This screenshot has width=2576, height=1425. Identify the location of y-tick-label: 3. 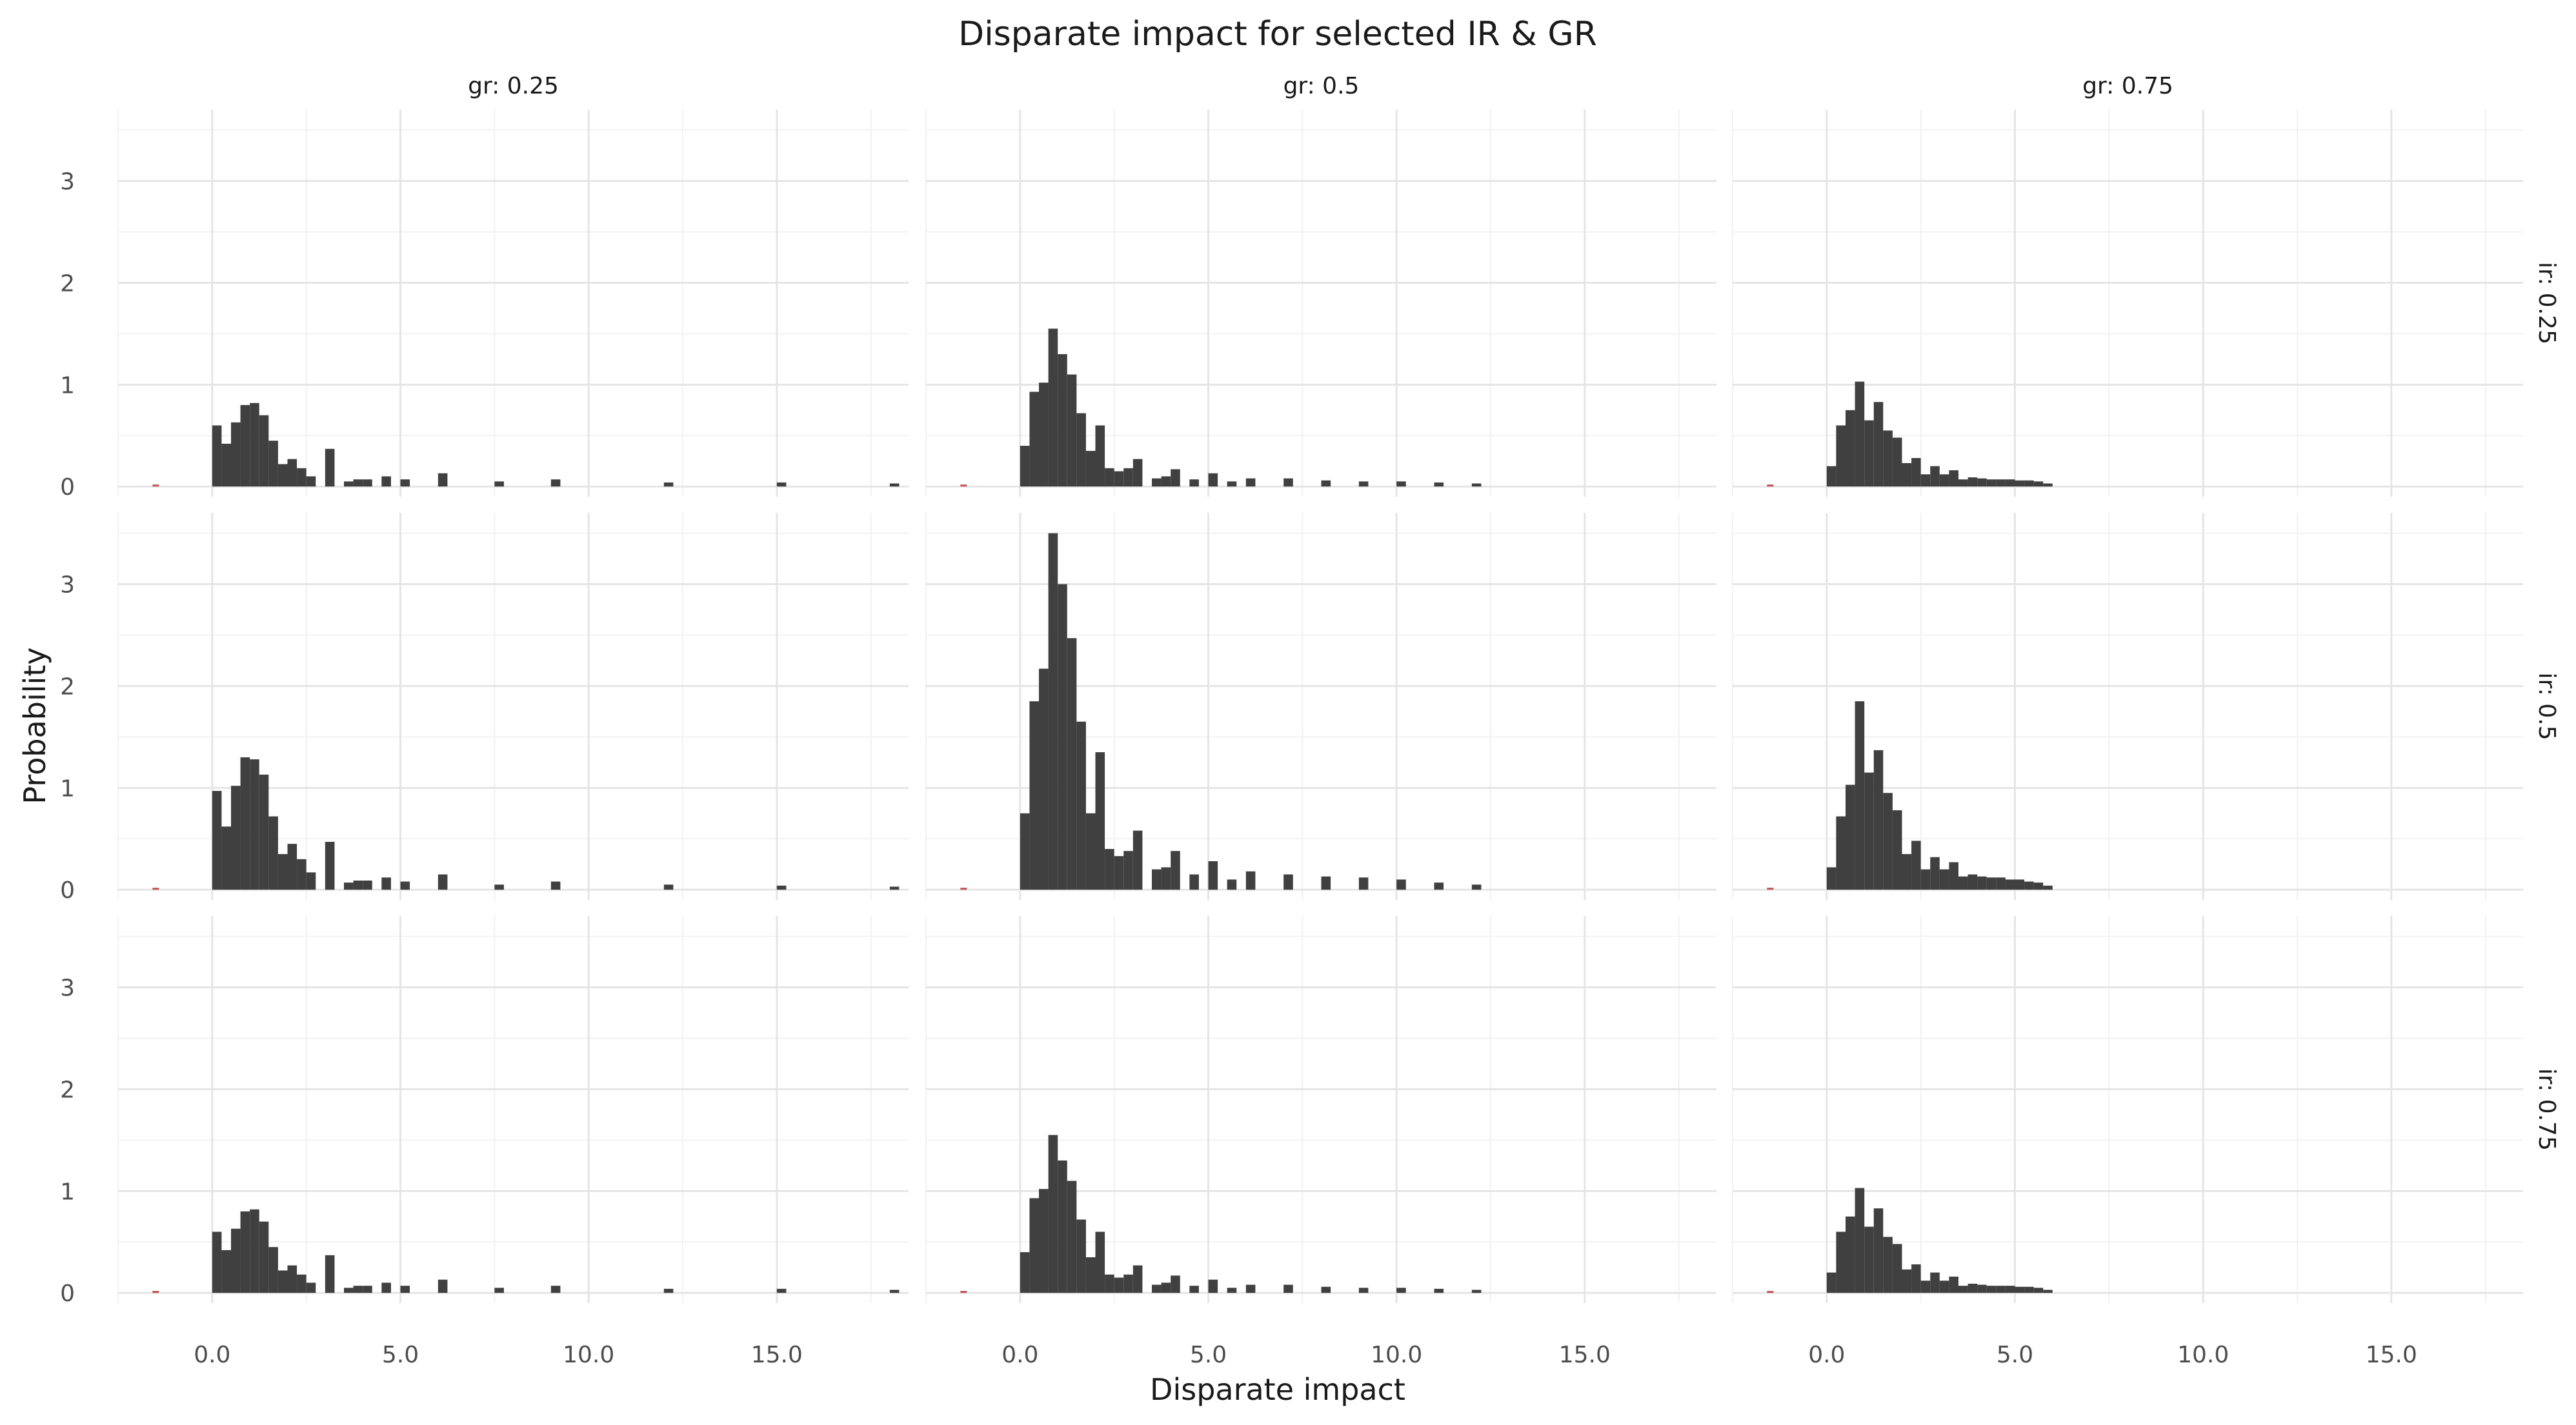
(67, 182).